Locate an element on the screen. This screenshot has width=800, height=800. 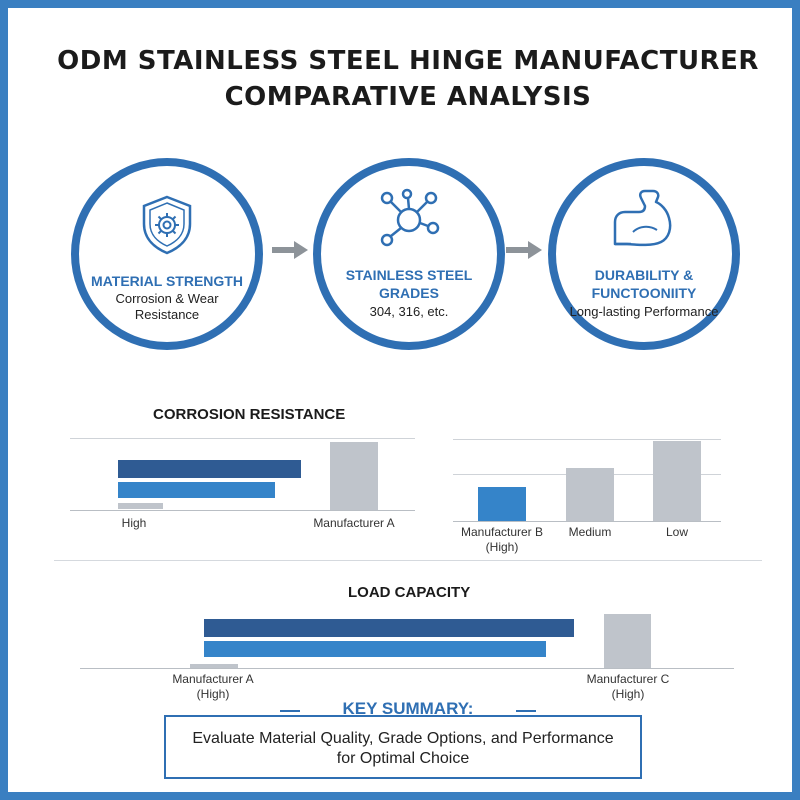
corrosion-bar-manufacturer-a is located at coordinates (354, 476).